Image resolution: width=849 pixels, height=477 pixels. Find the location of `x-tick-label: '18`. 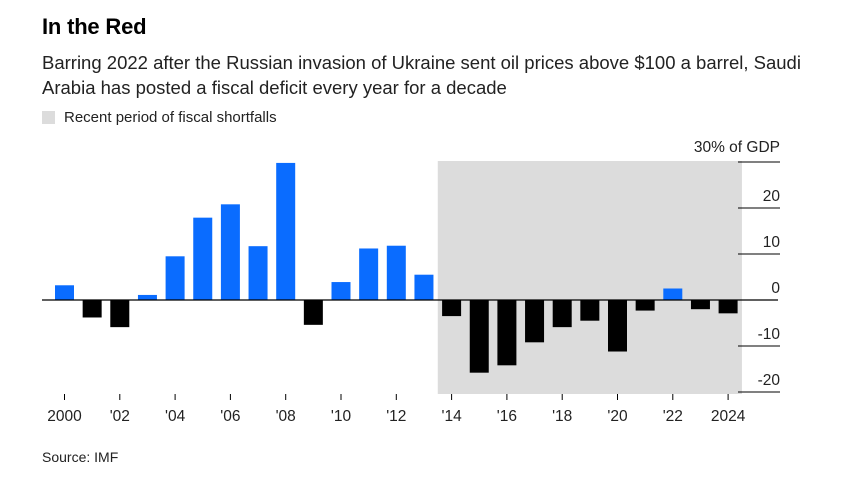

x-tick-label: '18 is located at coordinates (562, 416).